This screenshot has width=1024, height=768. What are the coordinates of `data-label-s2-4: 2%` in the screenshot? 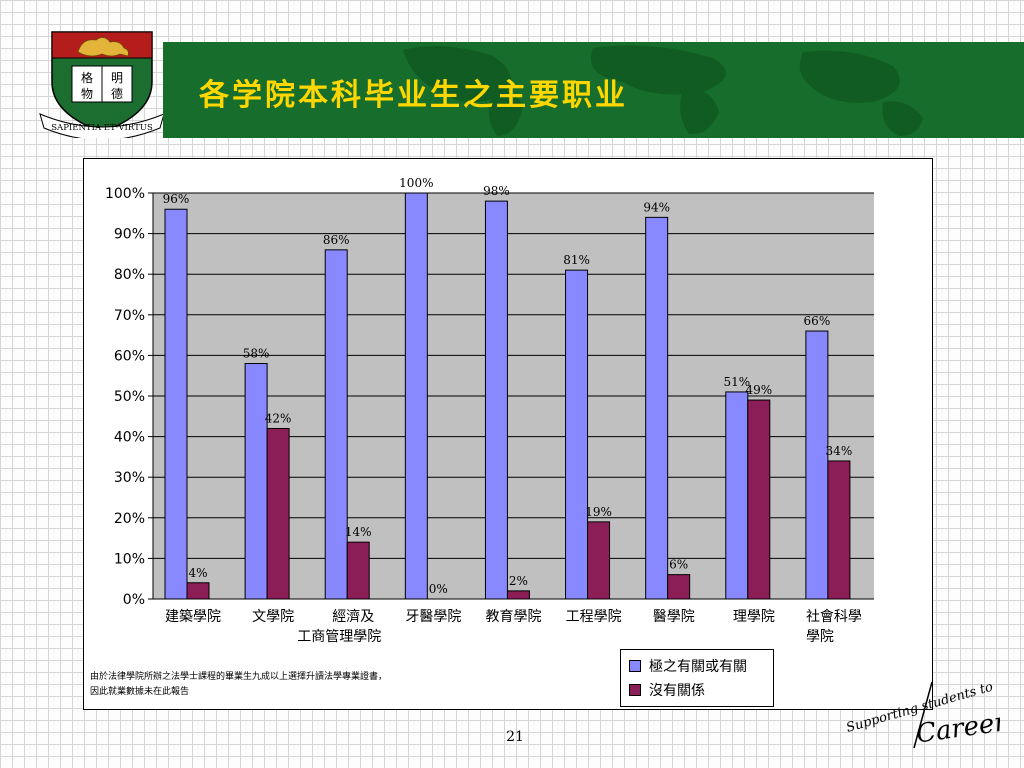 It's located at (518, 581).